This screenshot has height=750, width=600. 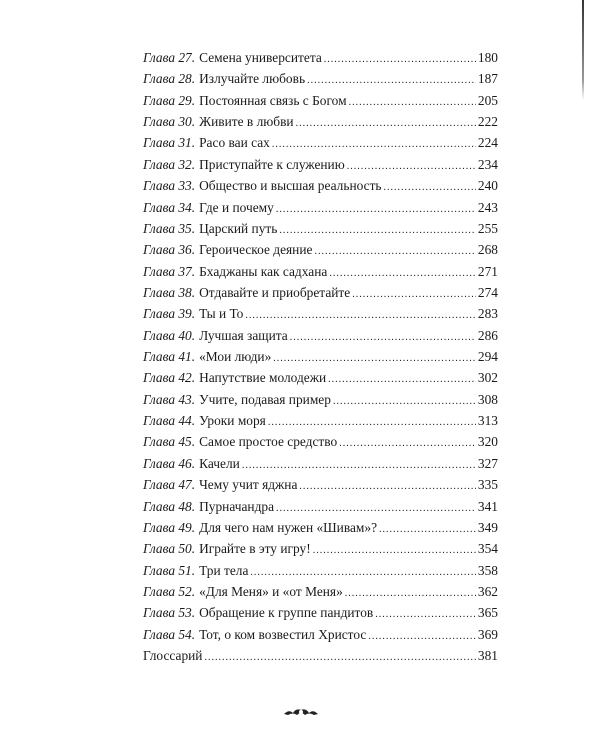 What do you see at coordinates (263, 378) in the screenshot?
I see `entry-title: Напутствие молодежи` at bounding box center [263, 378].